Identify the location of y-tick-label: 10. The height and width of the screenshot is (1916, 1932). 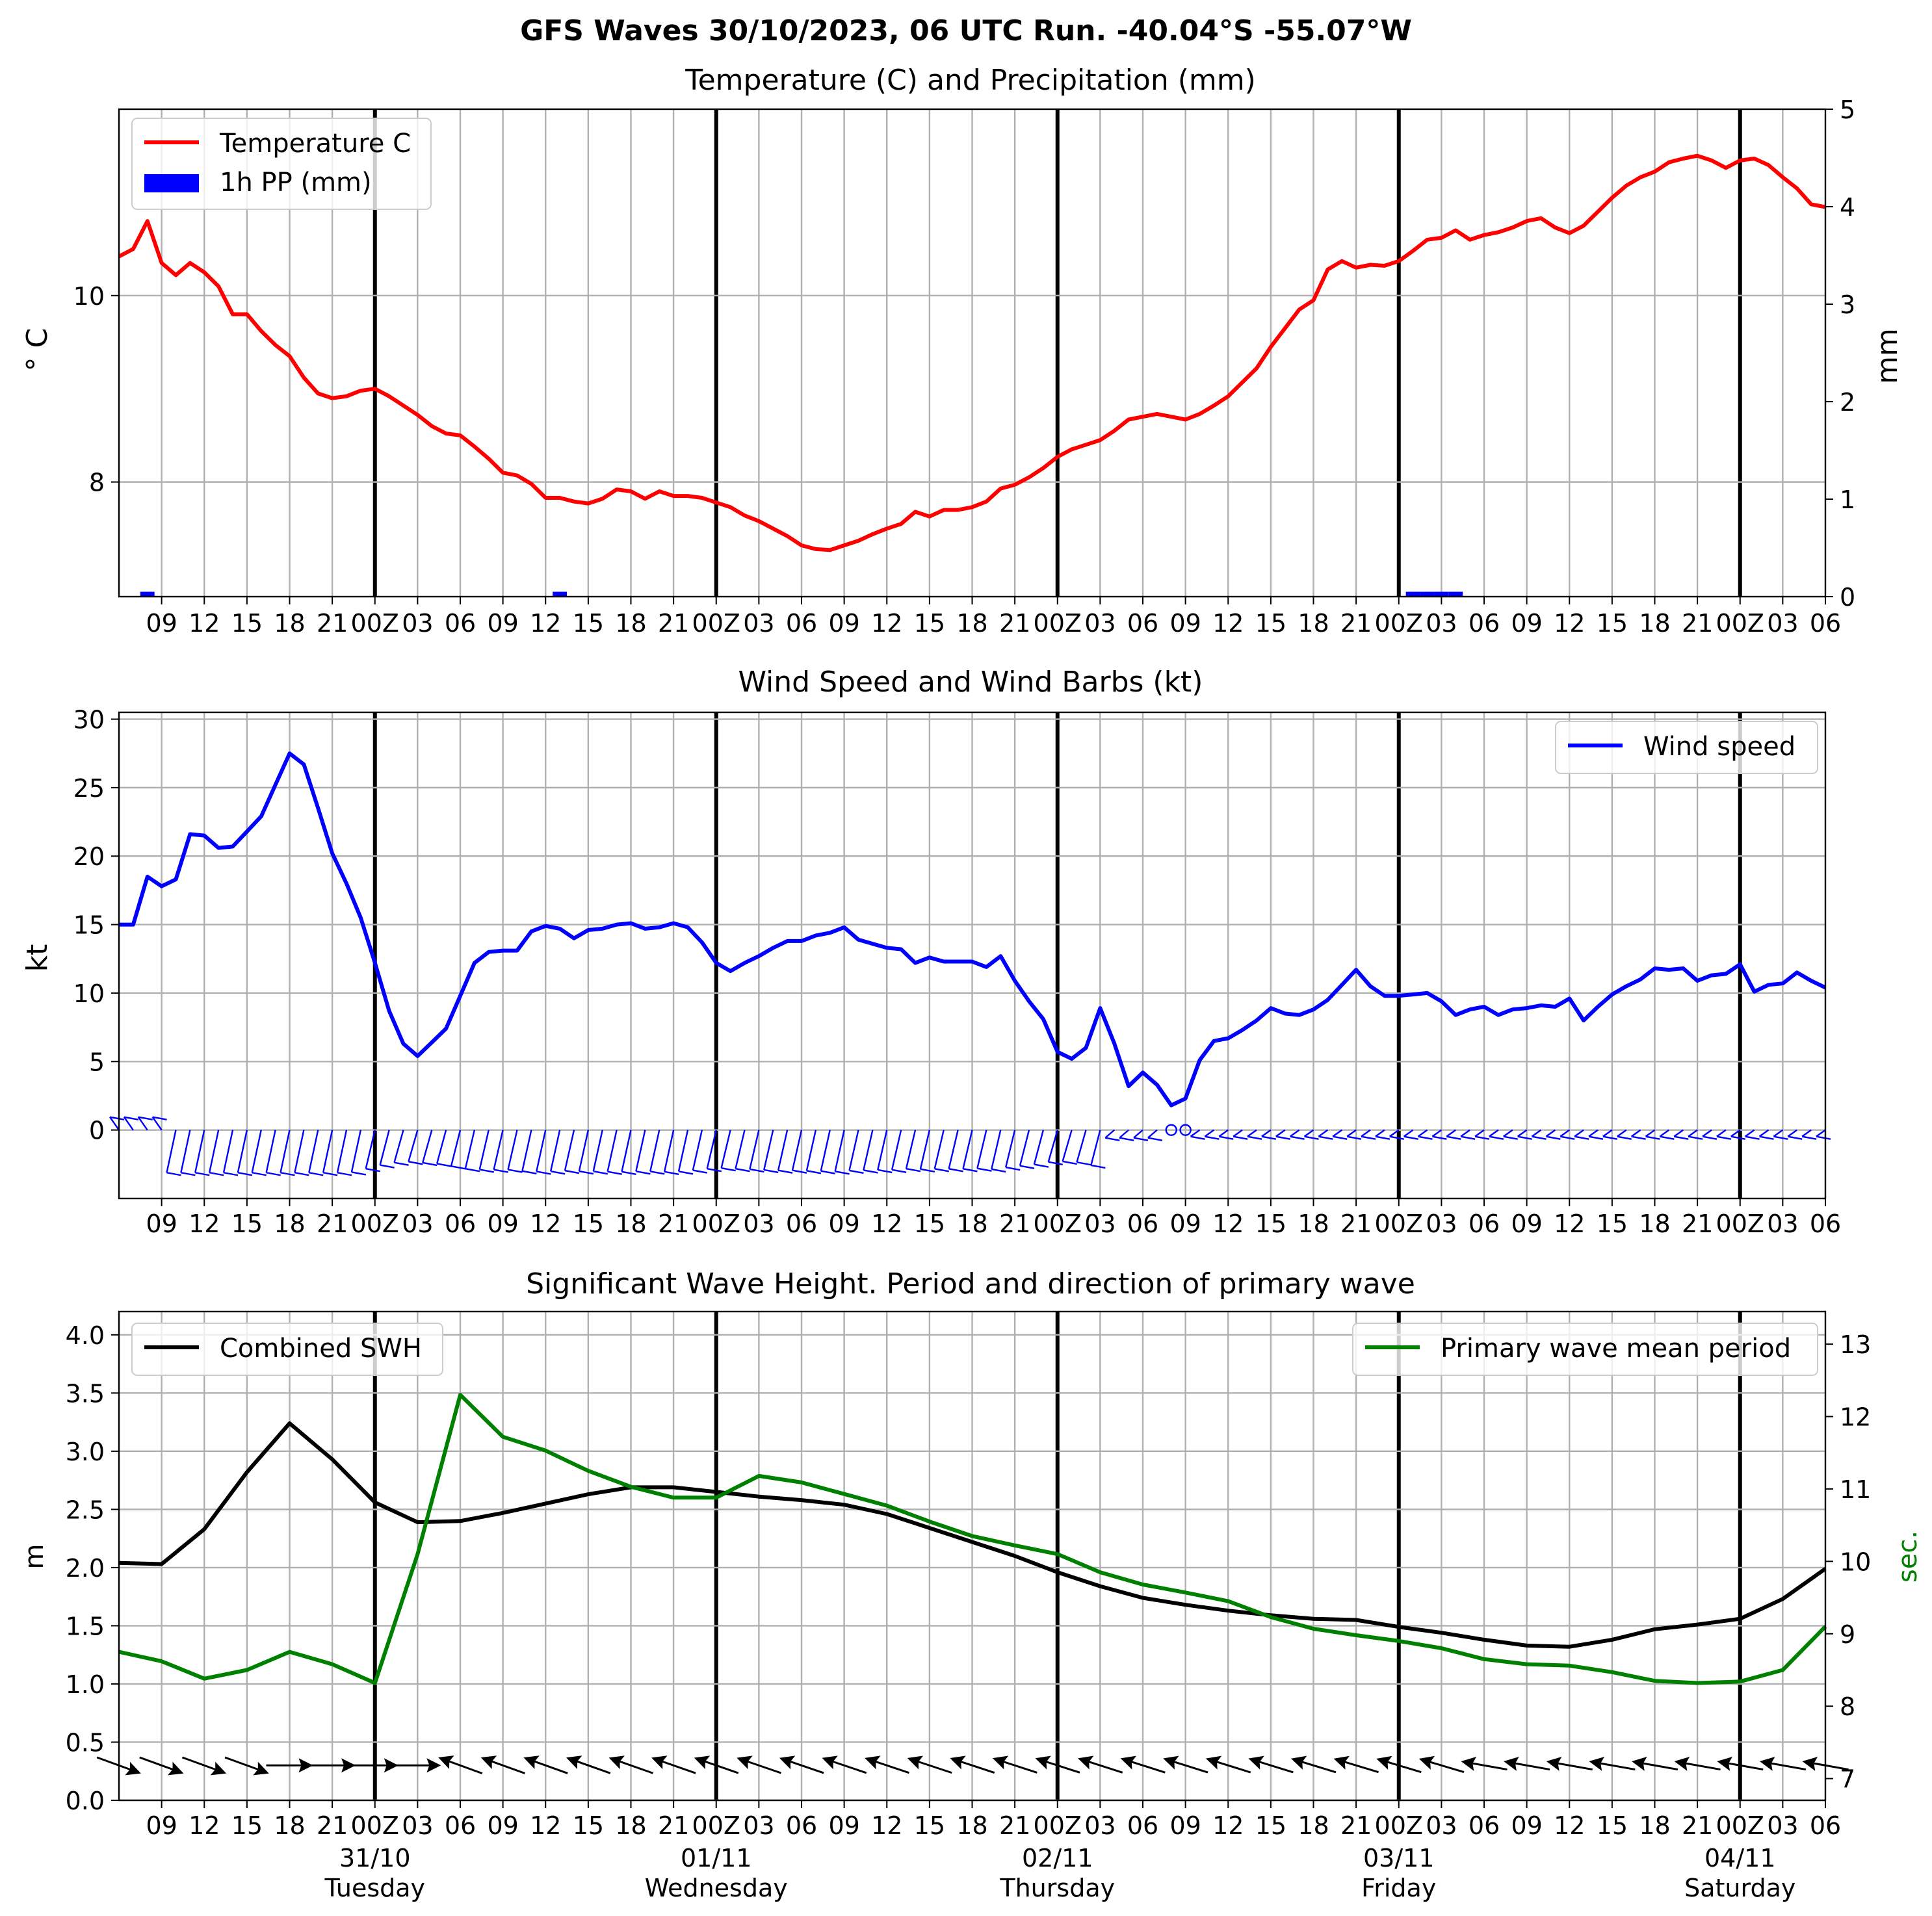
(89, 993).